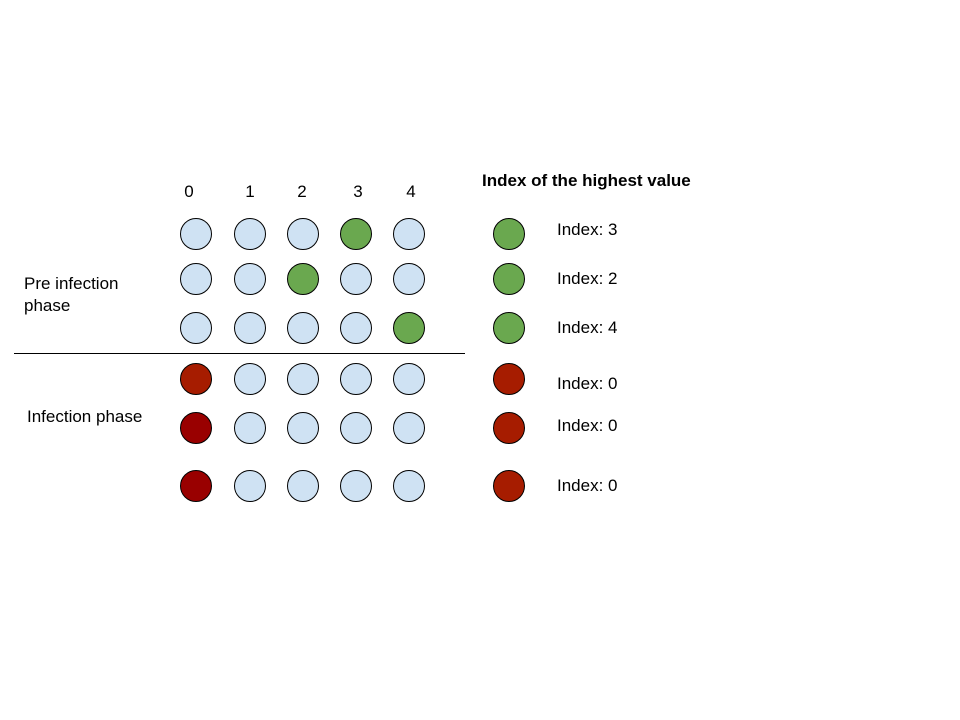  I want to click on grid-cell-r2-c1, so click(250, 328).